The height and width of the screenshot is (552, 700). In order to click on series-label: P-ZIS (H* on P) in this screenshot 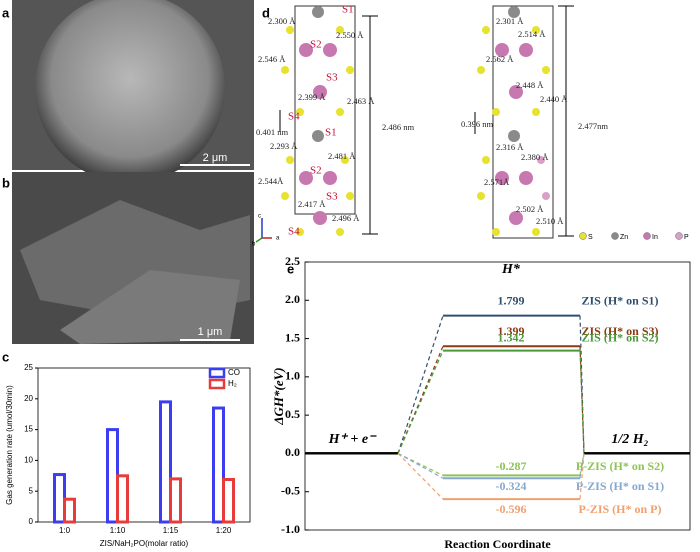, I will do `click(619, 509)`.